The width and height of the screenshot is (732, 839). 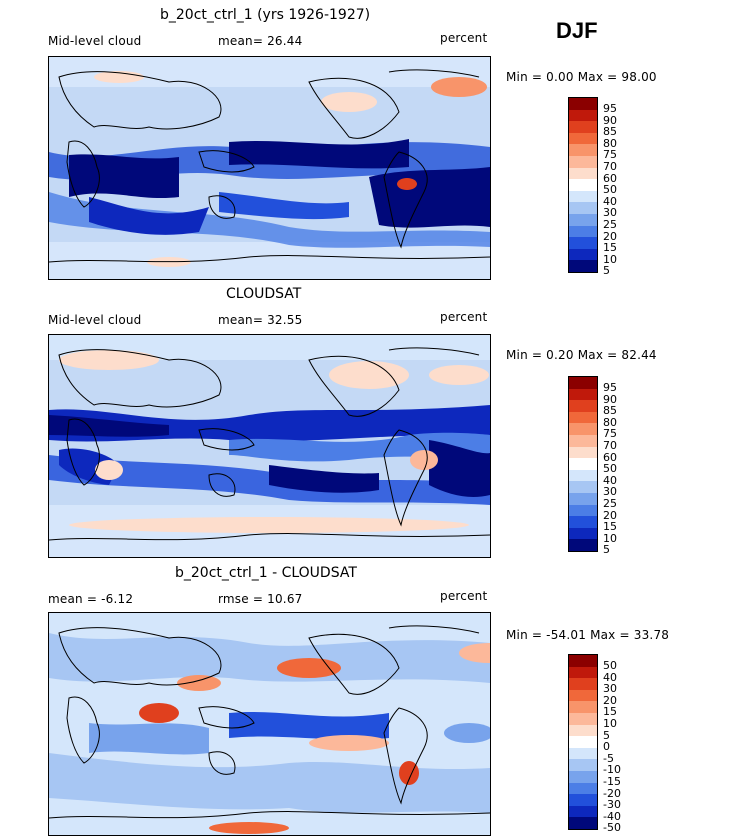 What do you see at coordinates (95, 320) in the screenshot?
I see `panel-2-variable-label: Mid-level cloud` at bounding box center [95, 320].